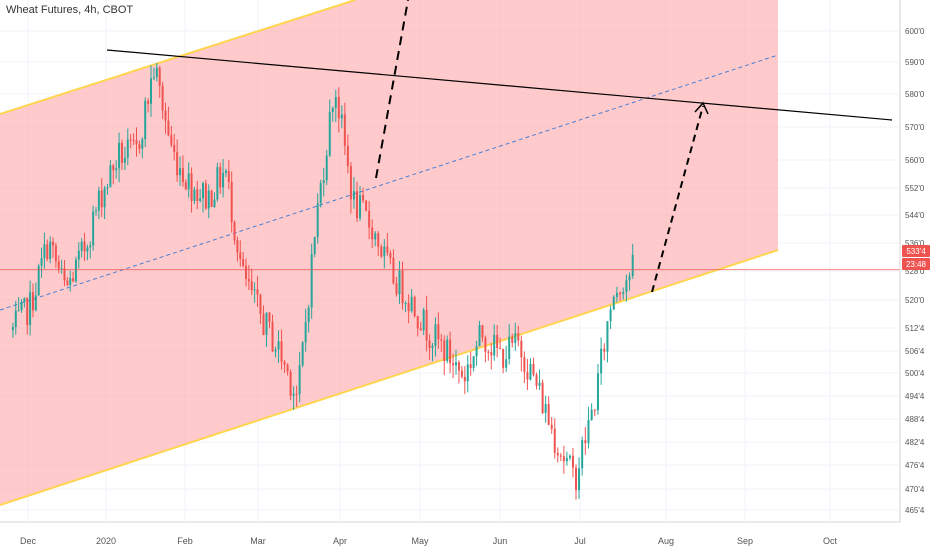 Image resolution: width=932 pixels, height=550 pixels. I want to click on price-tick-label: 600'0, so click(915, 31).